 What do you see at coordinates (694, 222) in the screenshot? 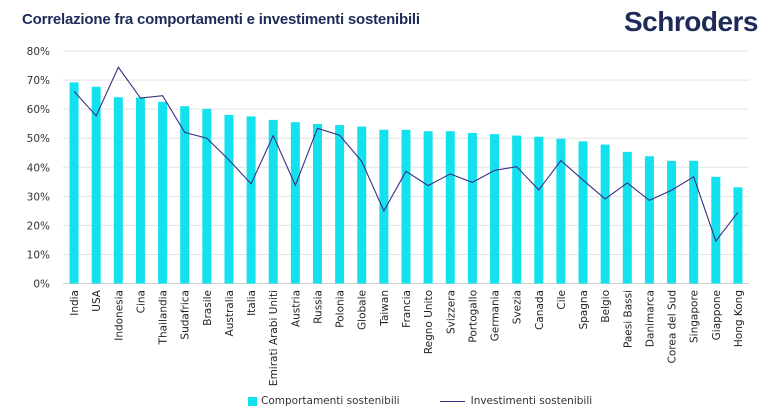
I see `bar-singapore` at bounding box center [694, 222].